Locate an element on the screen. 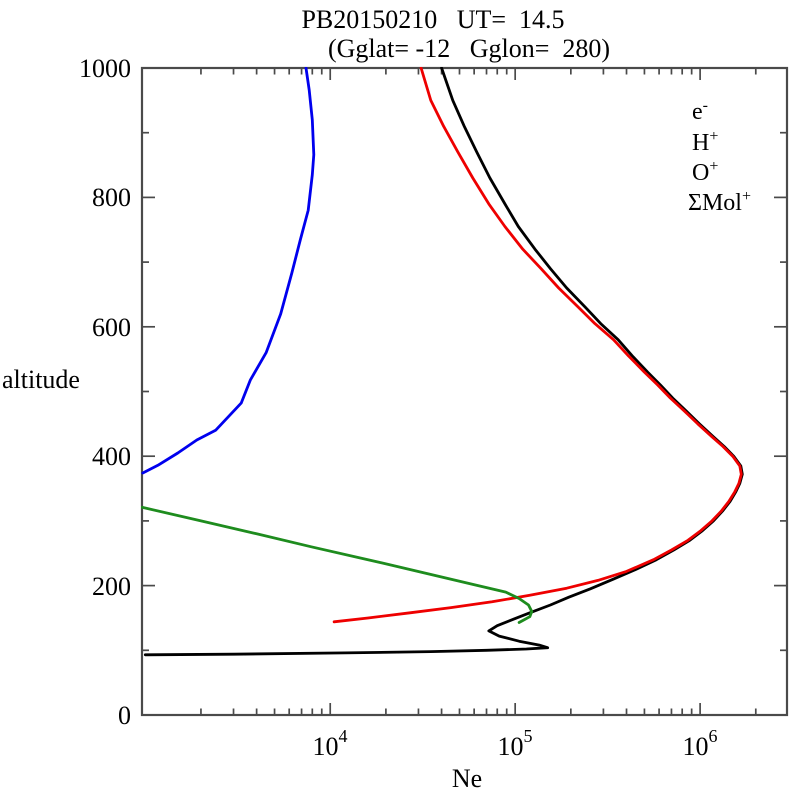 This screenshot has height=796, width=792. x-axis-title: Ne is located at coordinates (467, 778).